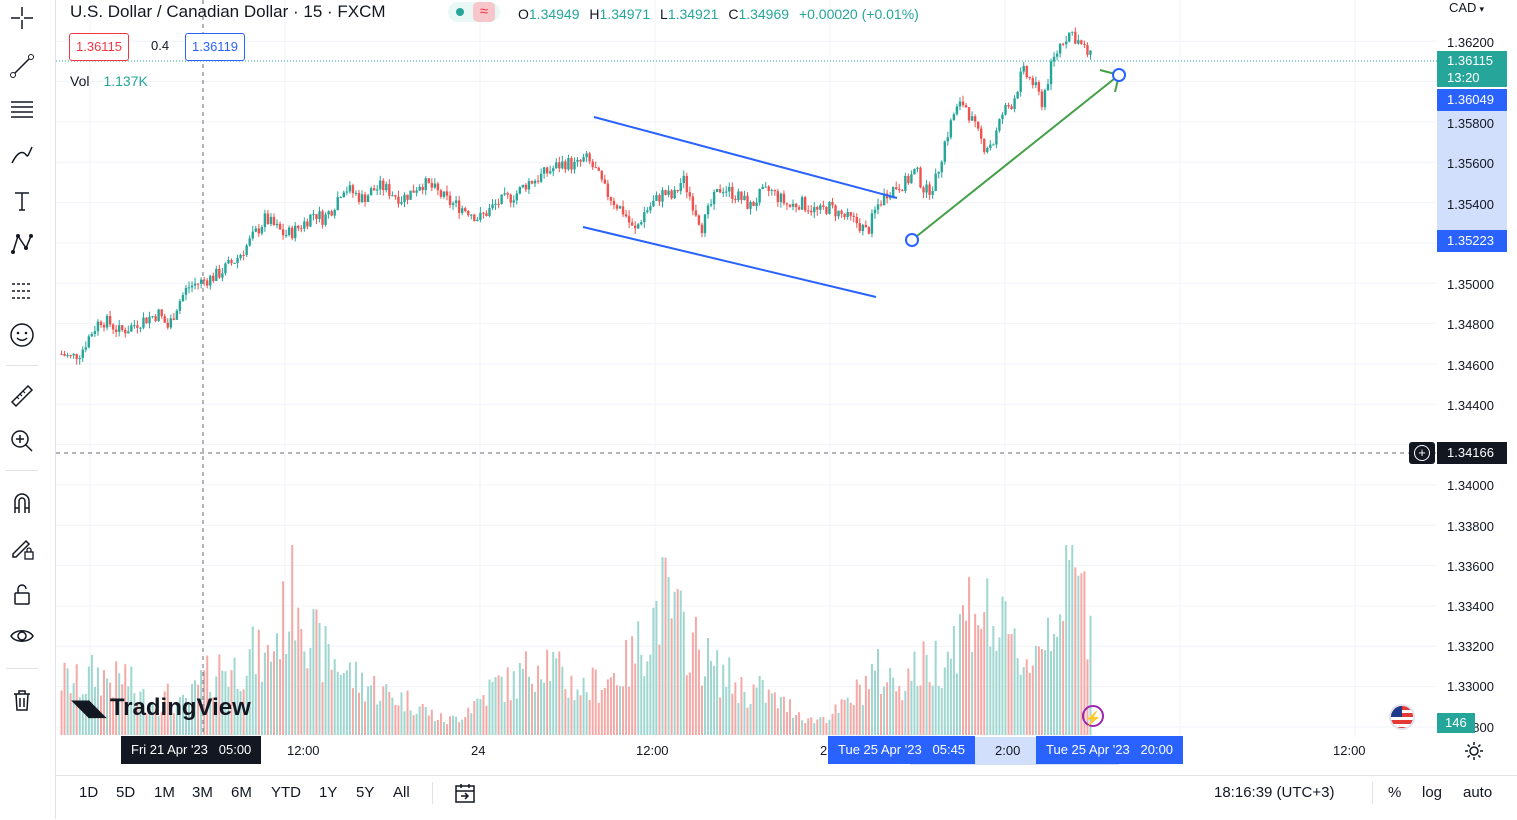 This screenshot has width=1517, height=820. Describe the element at coordinates (99, 47) in the screenshot. I see `sell-button: 1.36115` at that location.